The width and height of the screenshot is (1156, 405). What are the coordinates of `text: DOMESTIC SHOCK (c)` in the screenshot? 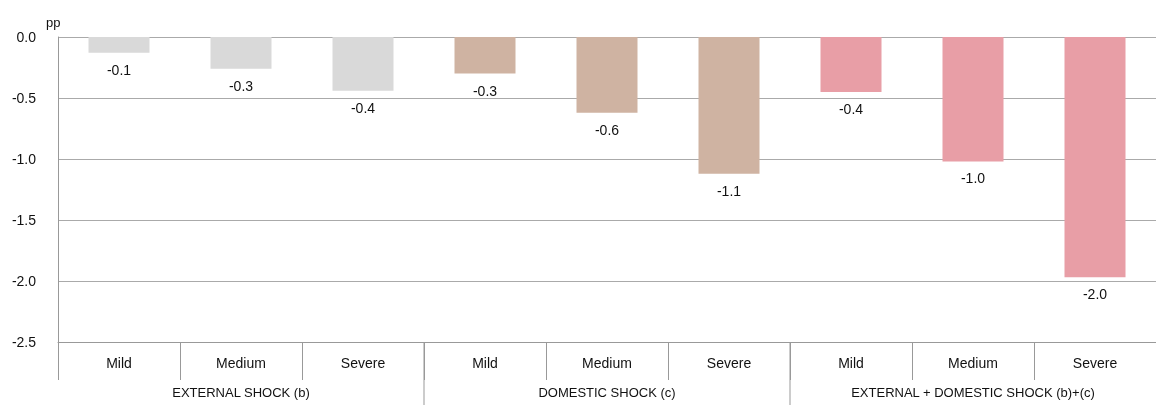 It's located at (607, 392).